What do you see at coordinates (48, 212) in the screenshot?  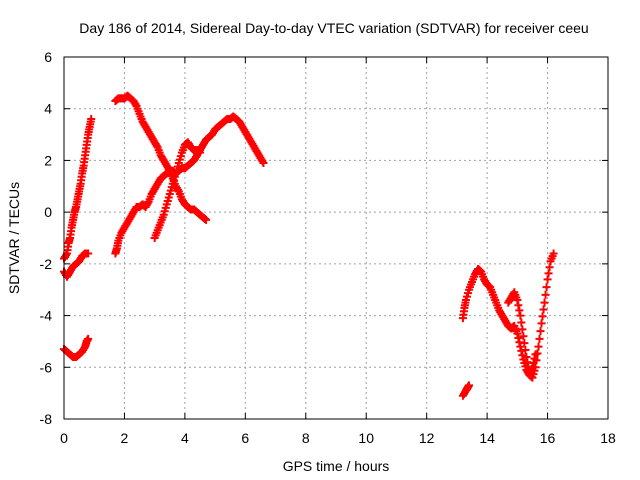 I see `y-tick-label: 0` at bounding box center [48, 212].